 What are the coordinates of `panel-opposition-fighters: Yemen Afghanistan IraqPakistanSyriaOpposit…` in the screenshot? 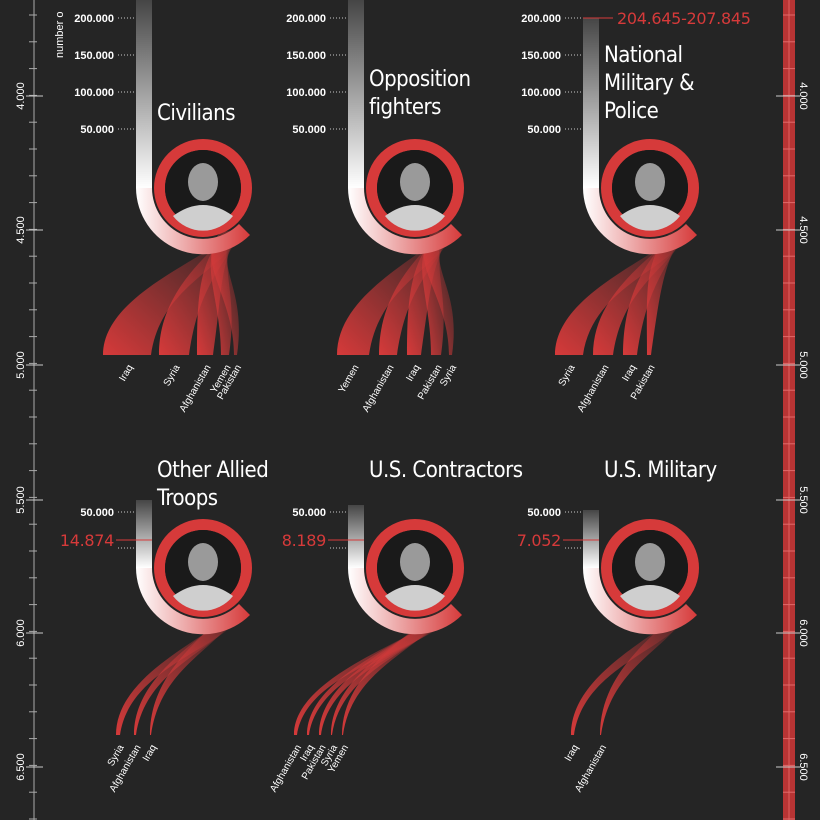 It's located at (378, 207).